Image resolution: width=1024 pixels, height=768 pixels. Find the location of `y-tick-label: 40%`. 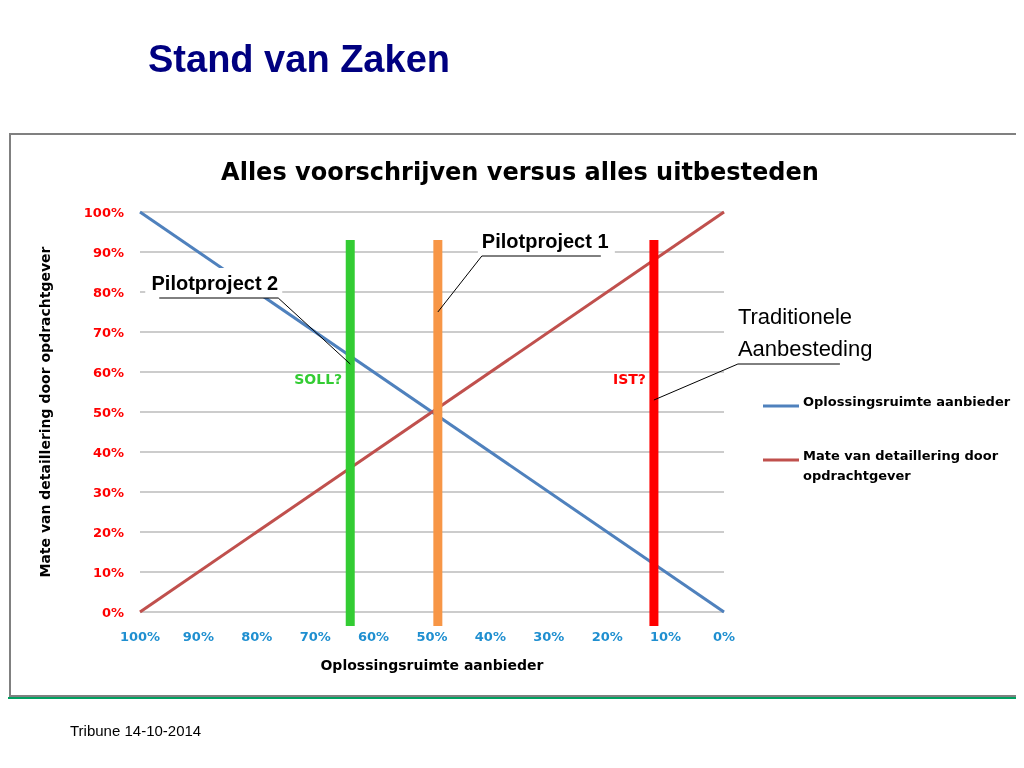

y-tick-label: 40% is located at coordinates (108, 452).